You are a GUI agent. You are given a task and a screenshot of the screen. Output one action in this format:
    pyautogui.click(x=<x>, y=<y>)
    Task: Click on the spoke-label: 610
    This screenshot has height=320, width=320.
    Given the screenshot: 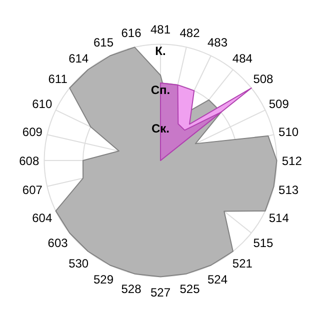 What is the action you would take?
    pyautogui.click(x=42, y=104)
    